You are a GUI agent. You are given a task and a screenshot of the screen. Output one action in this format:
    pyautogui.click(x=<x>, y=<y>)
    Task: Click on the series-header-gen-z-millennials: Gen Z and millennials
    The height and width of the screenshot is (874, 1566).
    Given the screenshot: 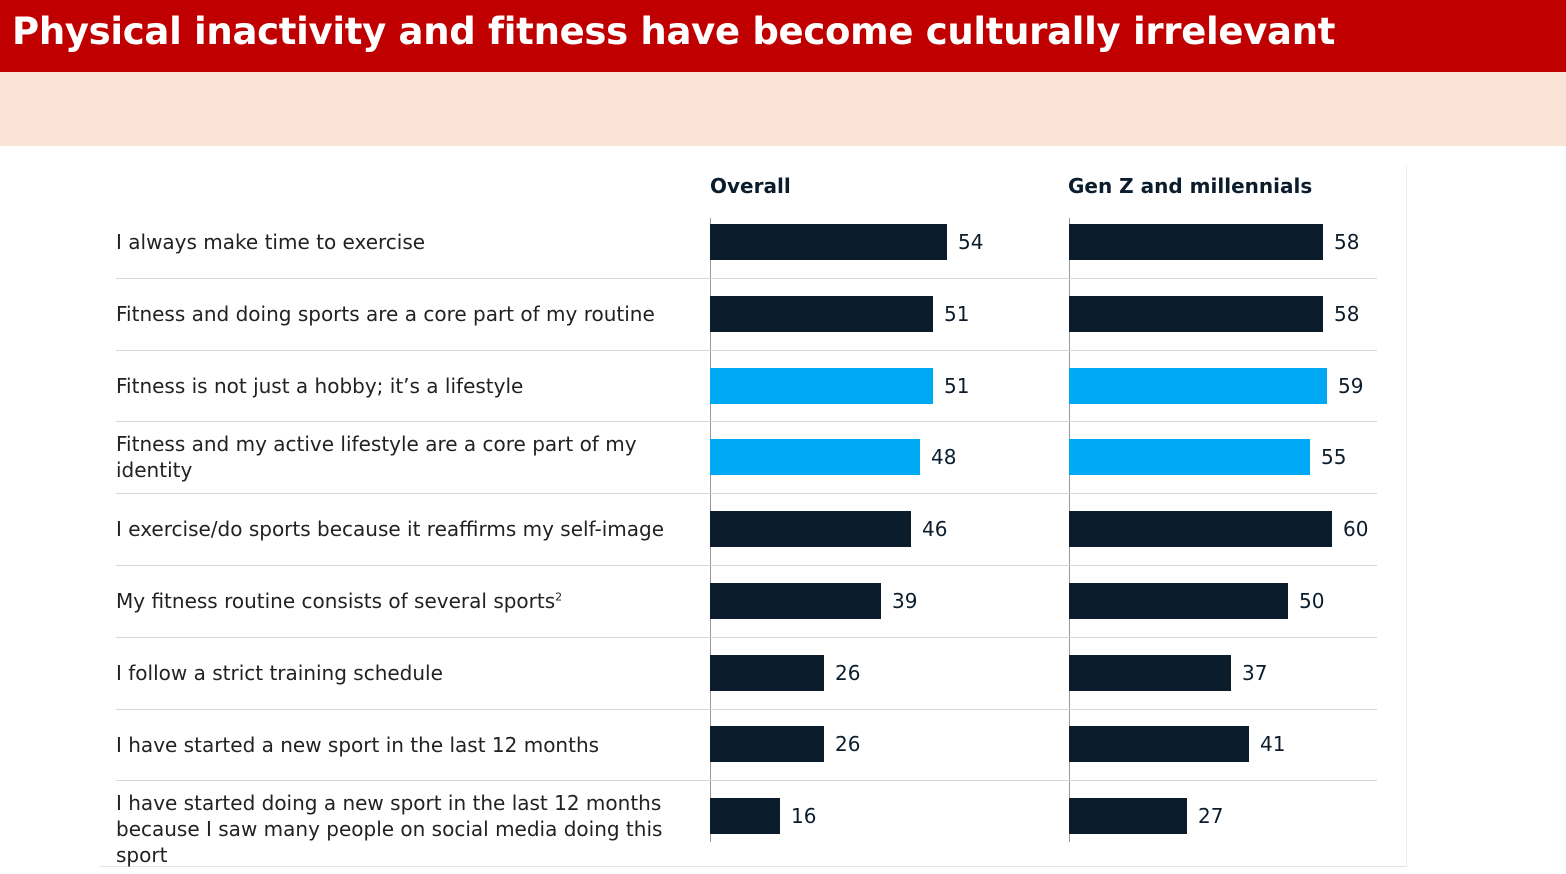 What is the action you would take?
    pyautogui.click(x=1190, y=186)
    